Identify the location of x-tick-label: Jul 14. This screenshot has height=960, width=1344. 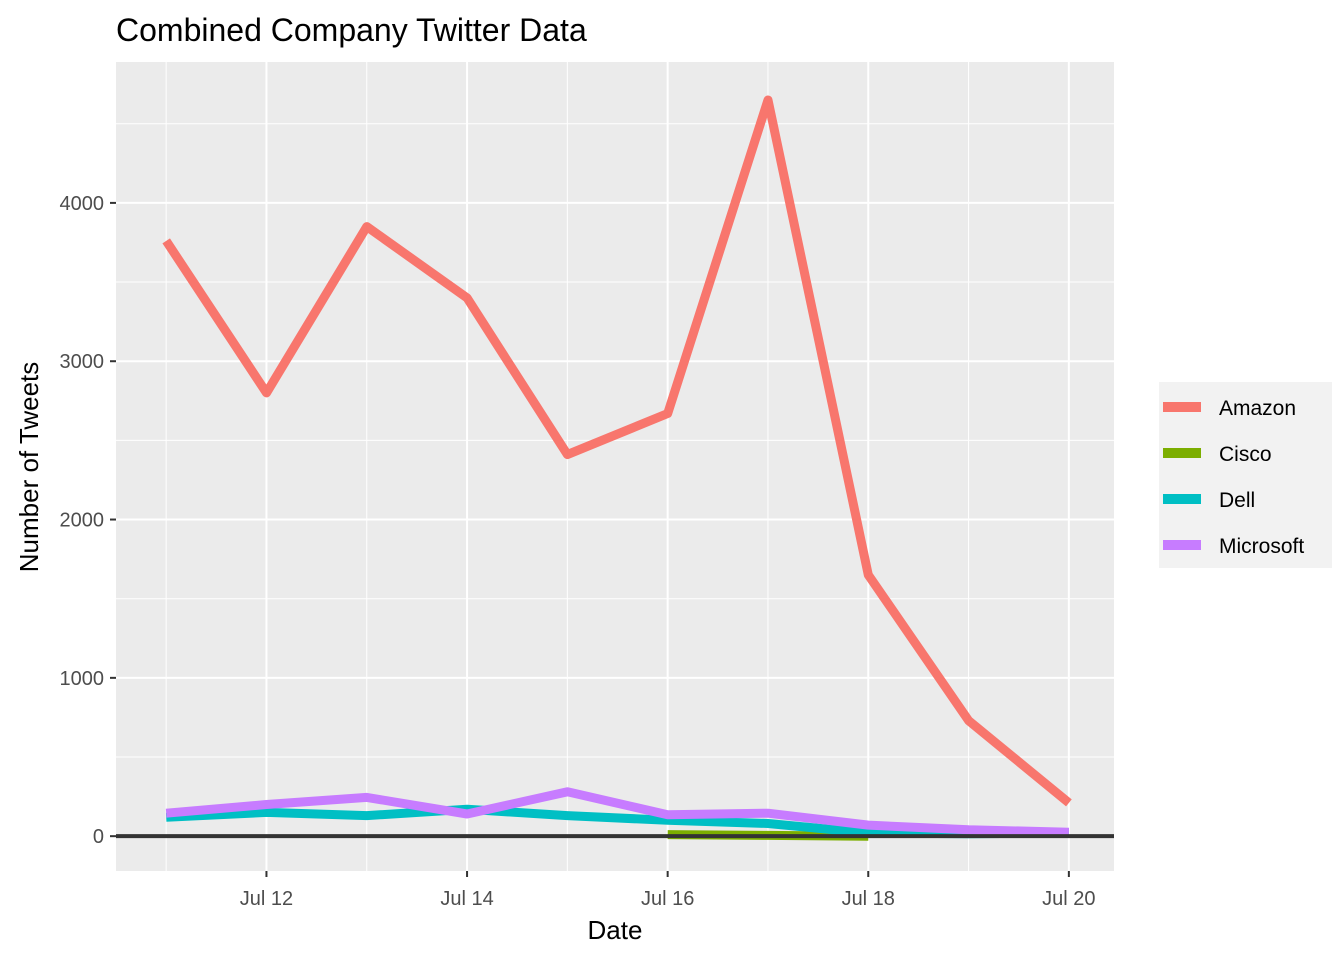
(466, 899).